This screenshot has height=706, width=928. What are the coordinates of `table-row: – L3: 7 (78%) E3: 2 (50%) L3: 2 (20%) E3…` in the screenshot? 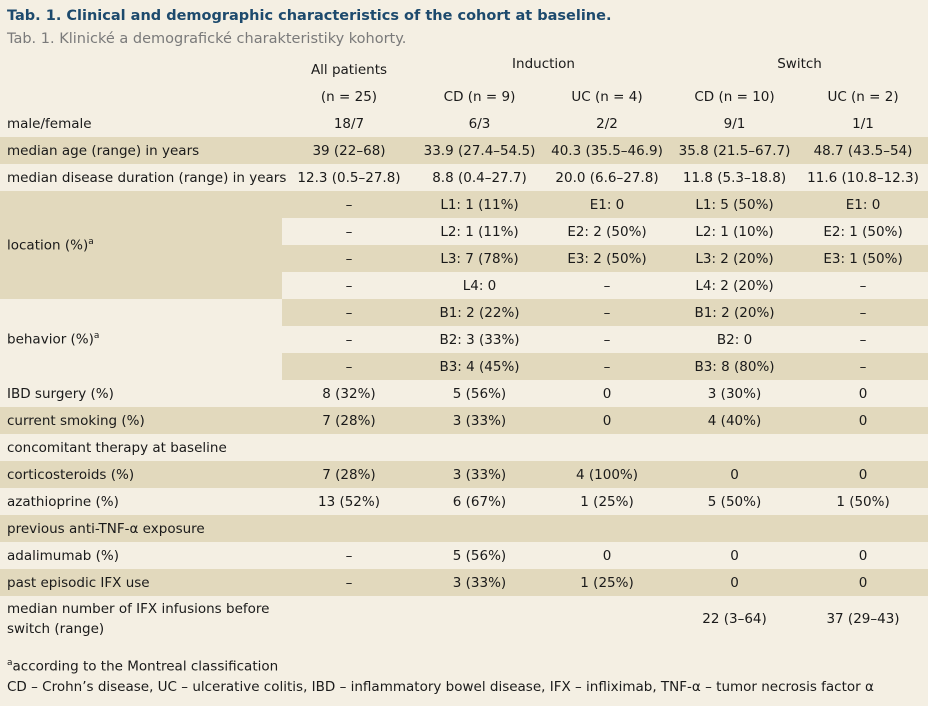 It's located at (464, 258).